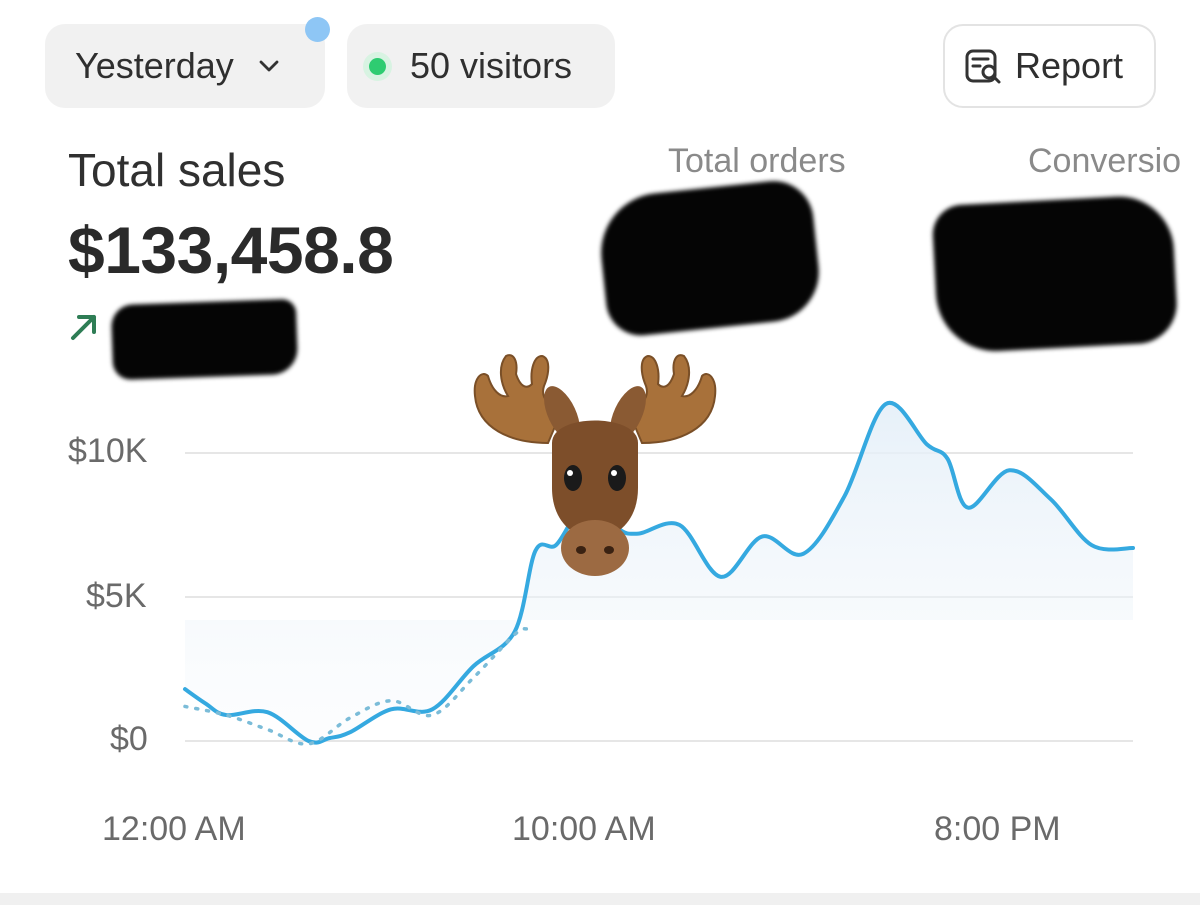 Image resolution: width=1200 pixels, height=905 pixels. I want to click on chevron-down-icon, so click(269, 66).